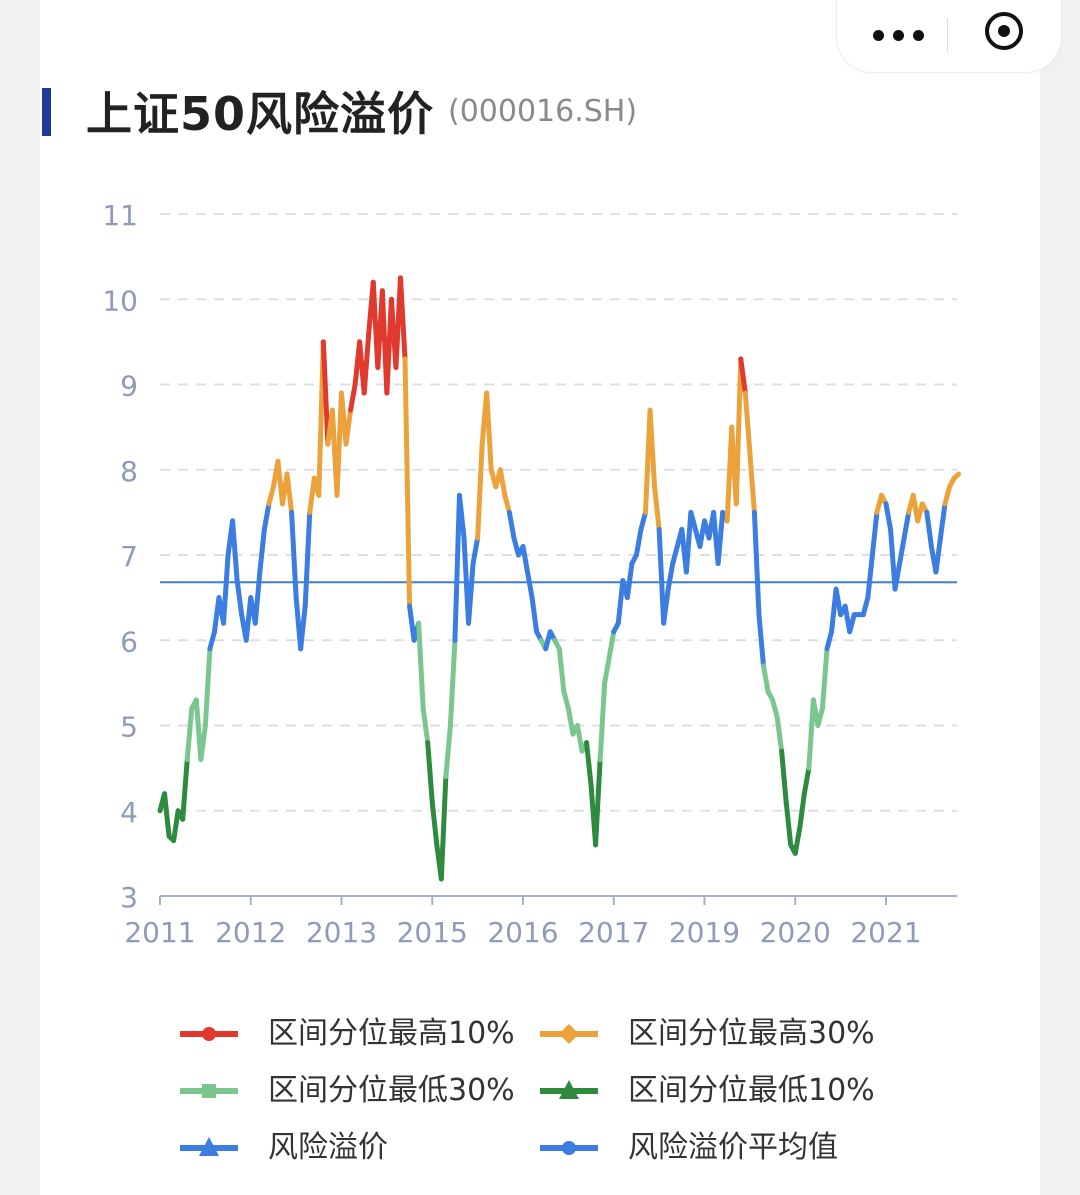 The width and height of the screenshot is (1080, 1195). What do you see at coordinates (751, 1090) in the screenshot?
I see `legend-label: 区间分位最低10%` at bounding box center [751, 1090].